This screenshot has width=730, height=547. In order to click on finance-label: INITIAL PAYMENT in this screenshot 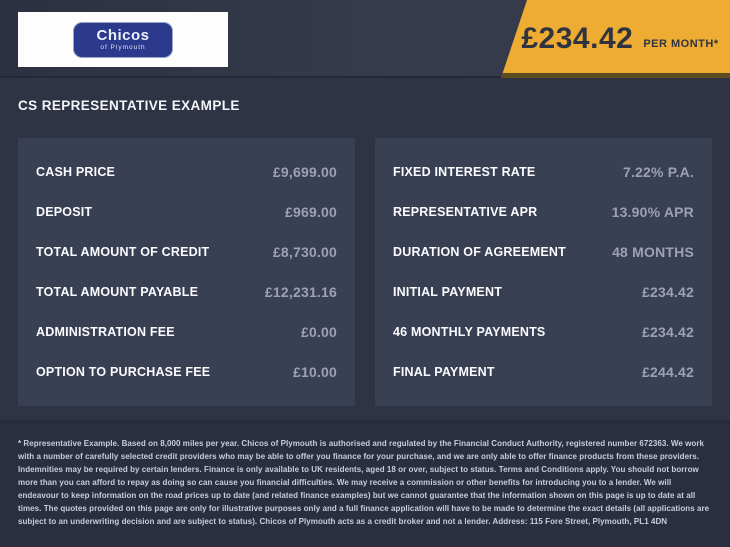, I will do `click(448, 292)`.